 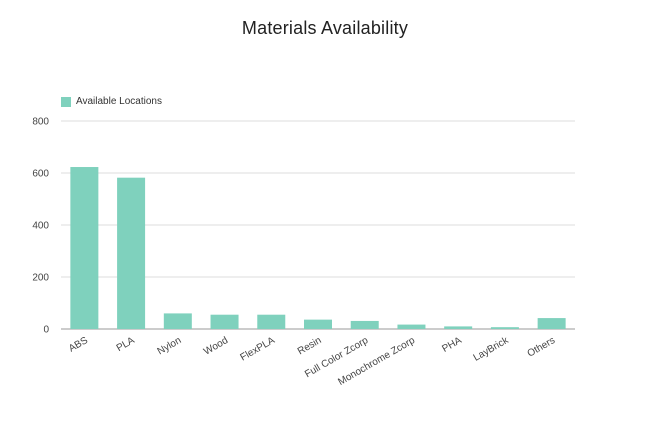 What do you see at coordinates (452, 345) in the screenshot?
I see `x-tick-label: PHA` at bounding box center [452, 345].